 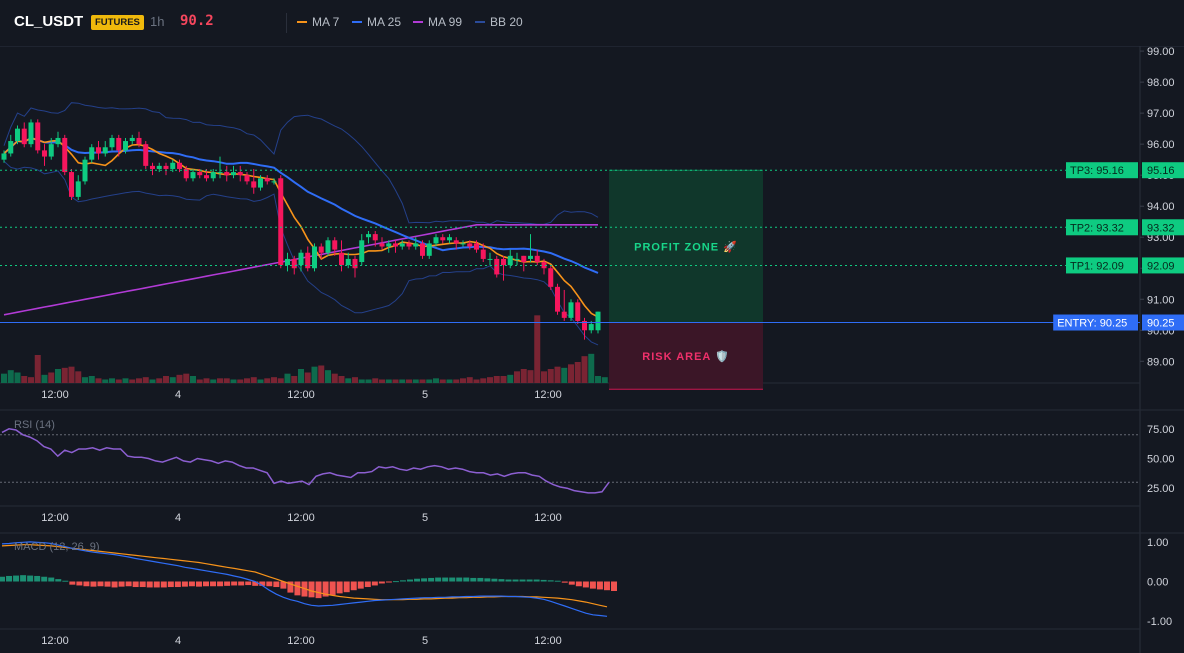 I want to click on legend-label: BB 20, so click(x=506, y=22).